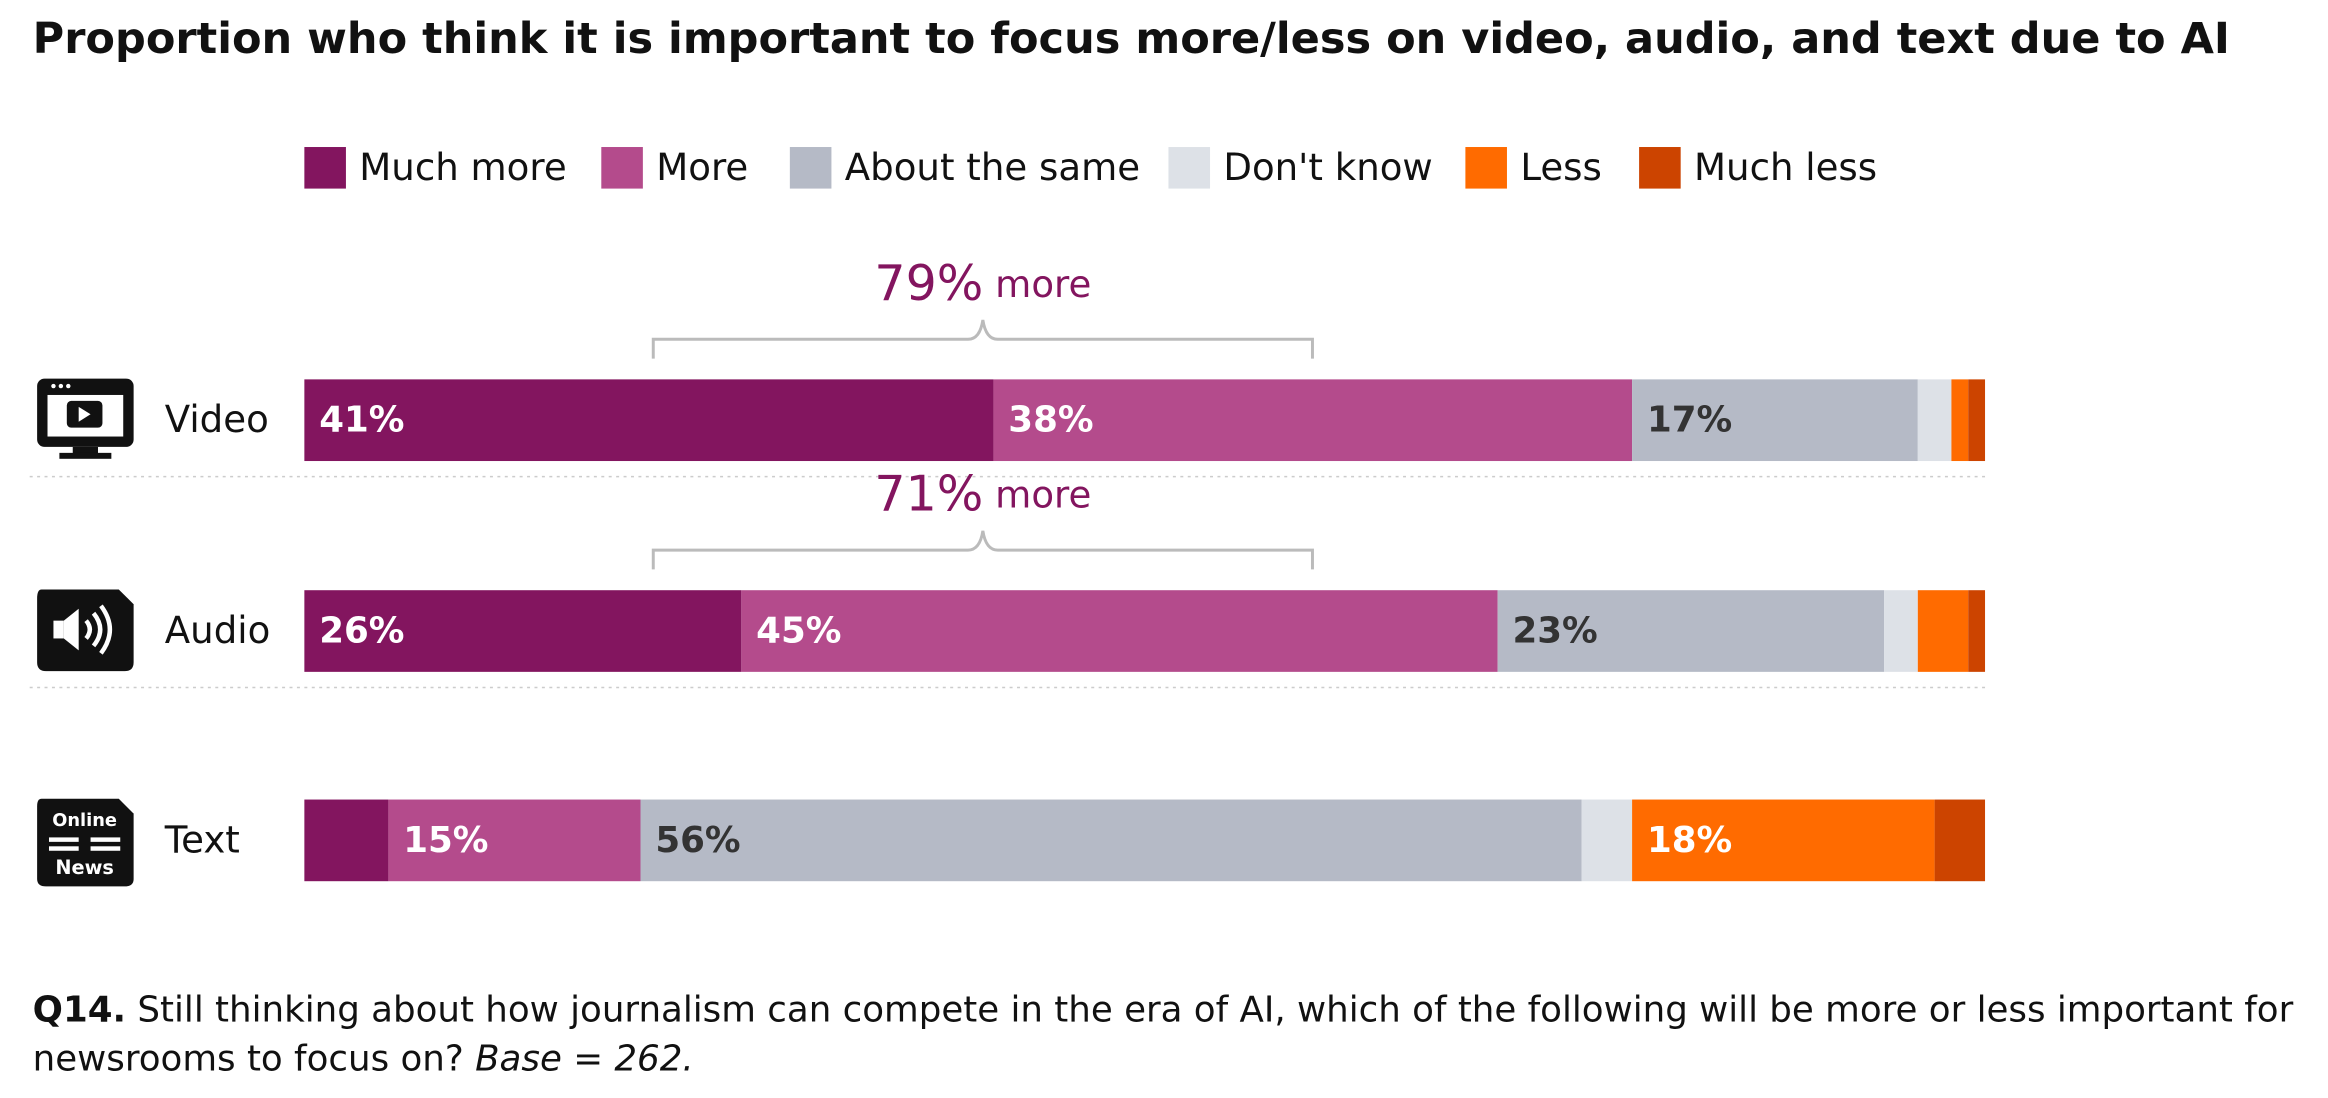  What do you see at coordinates (84, 867) in the screenshot?
I see `svg-text: News` at bounding box center [84, 867].